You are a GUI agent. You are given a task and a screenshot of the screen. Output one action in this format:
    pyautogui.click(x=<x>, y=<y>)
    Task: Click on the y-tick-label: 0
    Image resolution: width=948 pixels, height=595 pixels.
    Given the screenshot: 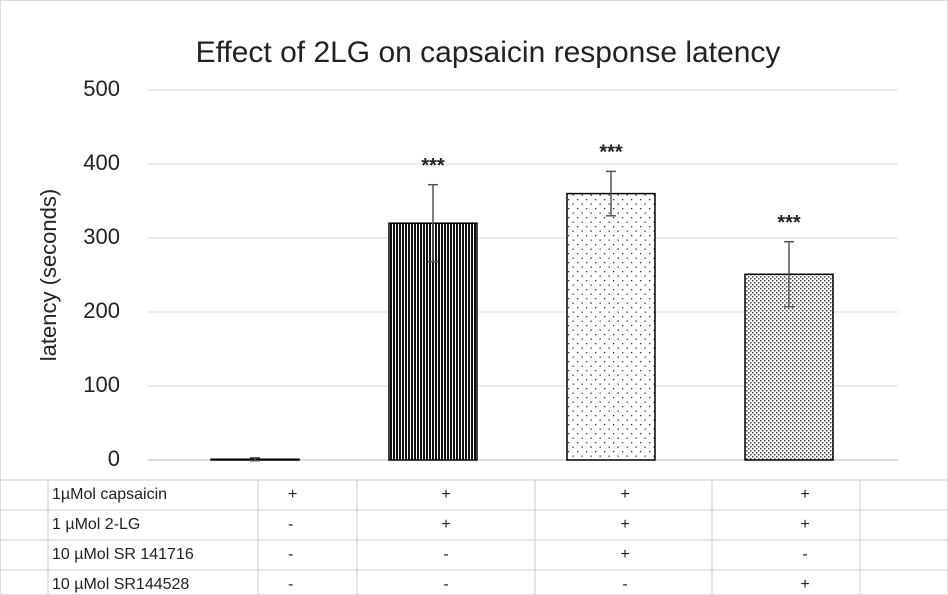 What is the action you would take?
    pyautogui.click(x=114, y=458)
    